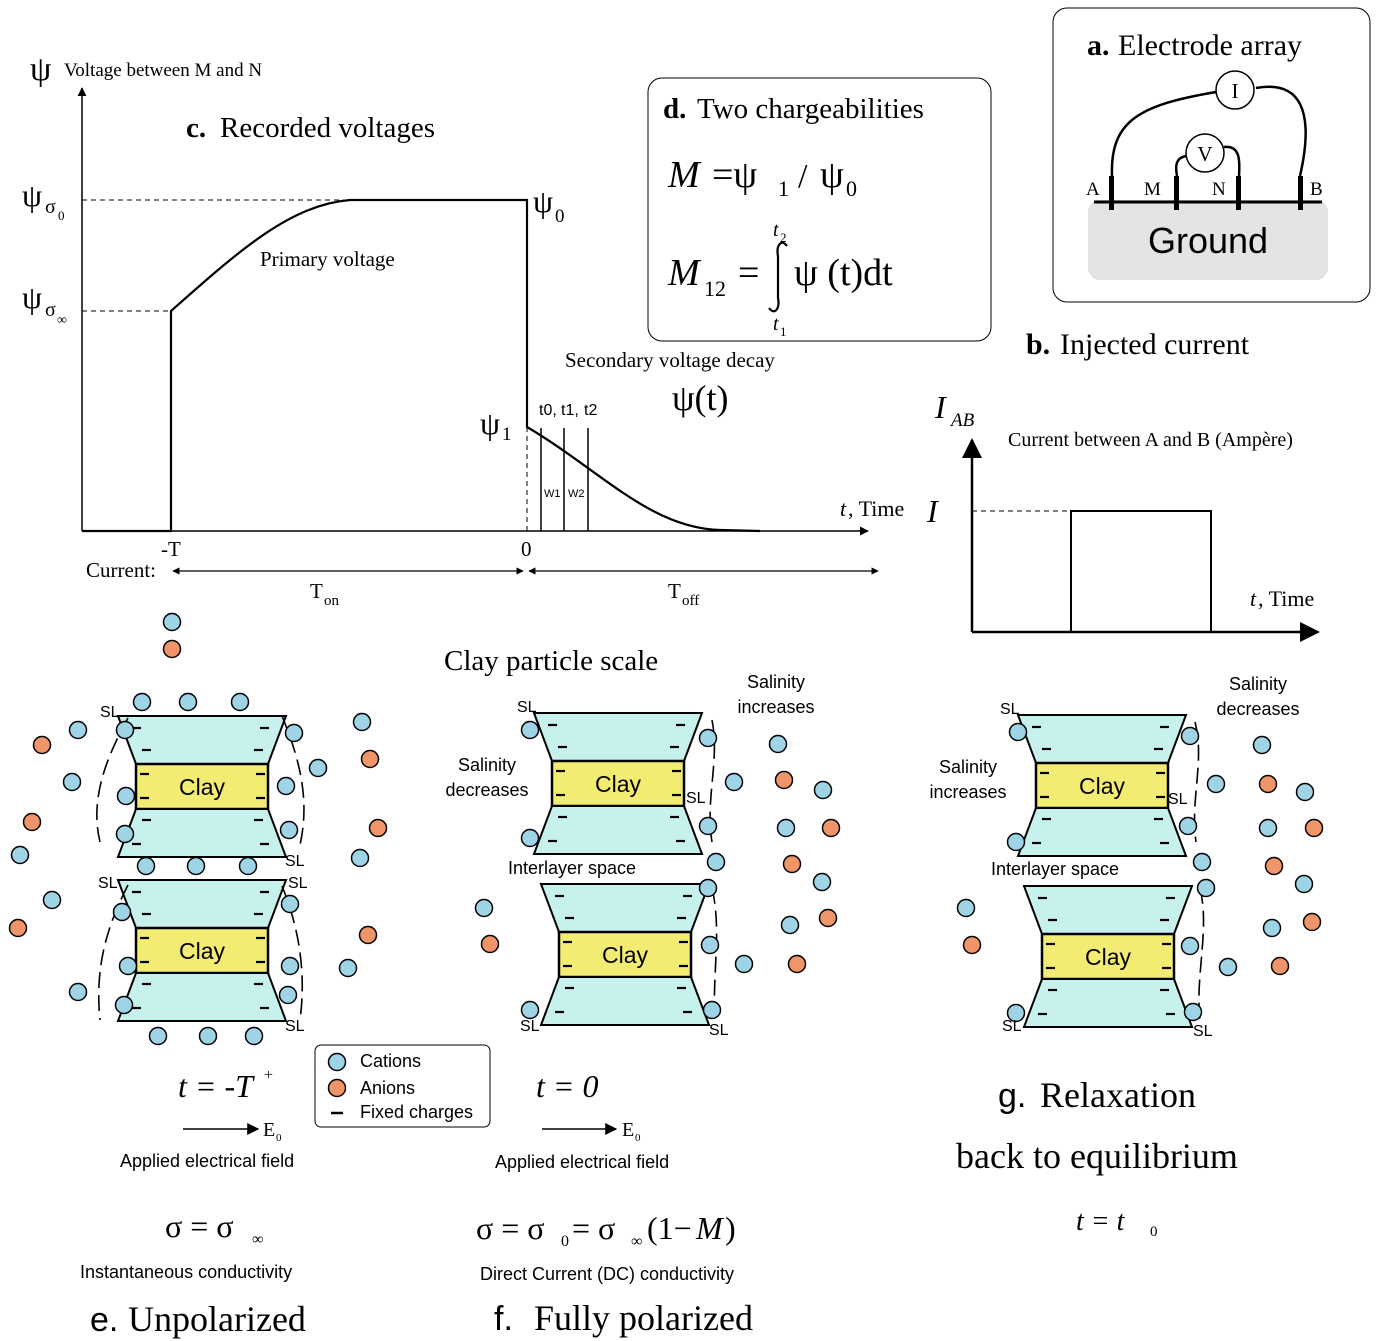  Describe the element at coordinates (269, 1130) in the screenshot. I see `e-field-label: E` at that location.